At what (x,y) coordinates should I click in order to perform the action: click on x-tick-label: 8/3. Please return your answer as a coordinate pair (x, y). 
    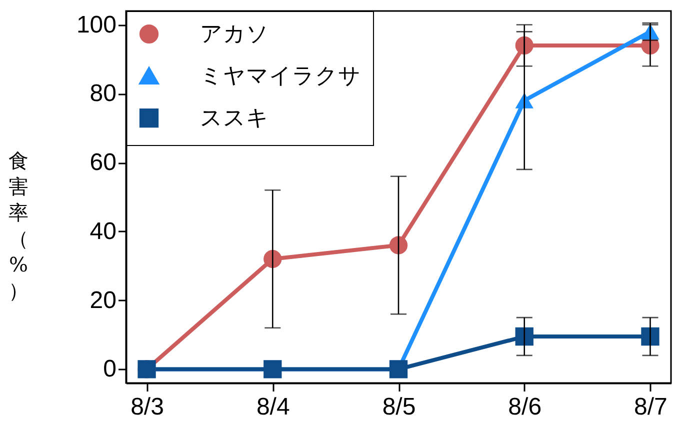
    Looking at the image, I should click on (147, 407).